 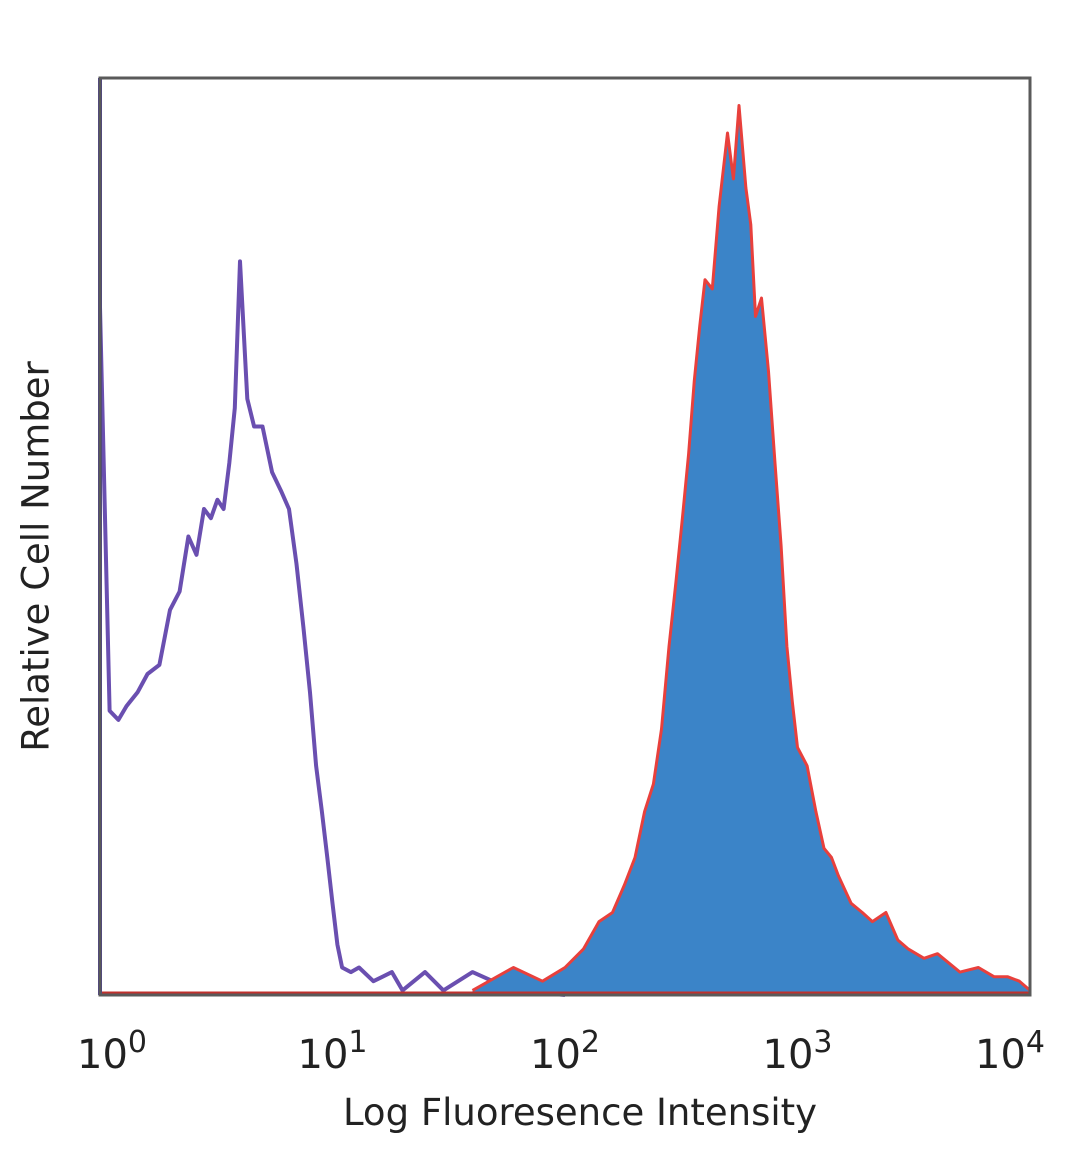 What do you see at coordinates (112, 1051) in the screenshot?
I see `x-tick-label: 100` at bounding box center [112, 1051].